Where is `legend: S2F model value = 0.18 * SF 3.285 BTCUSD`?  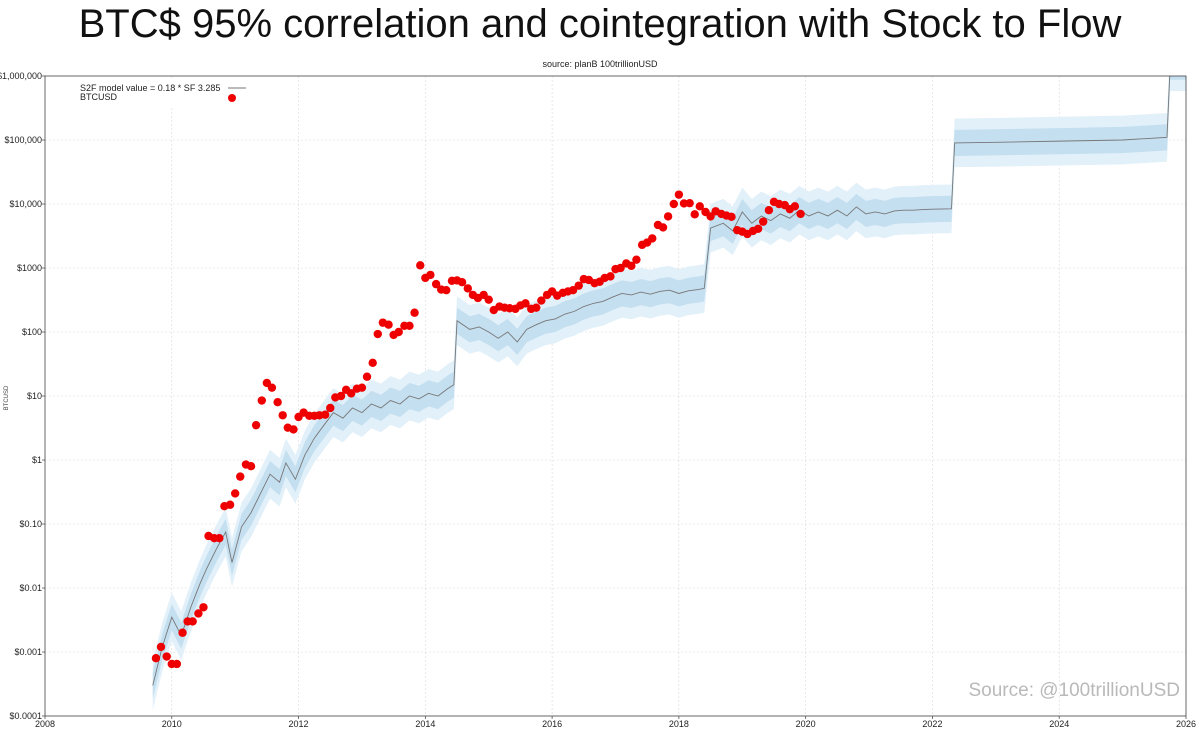
legend: S2F model value = 0.18 * SF 3.285 BTCUSD is located at coordinates (163, 93).